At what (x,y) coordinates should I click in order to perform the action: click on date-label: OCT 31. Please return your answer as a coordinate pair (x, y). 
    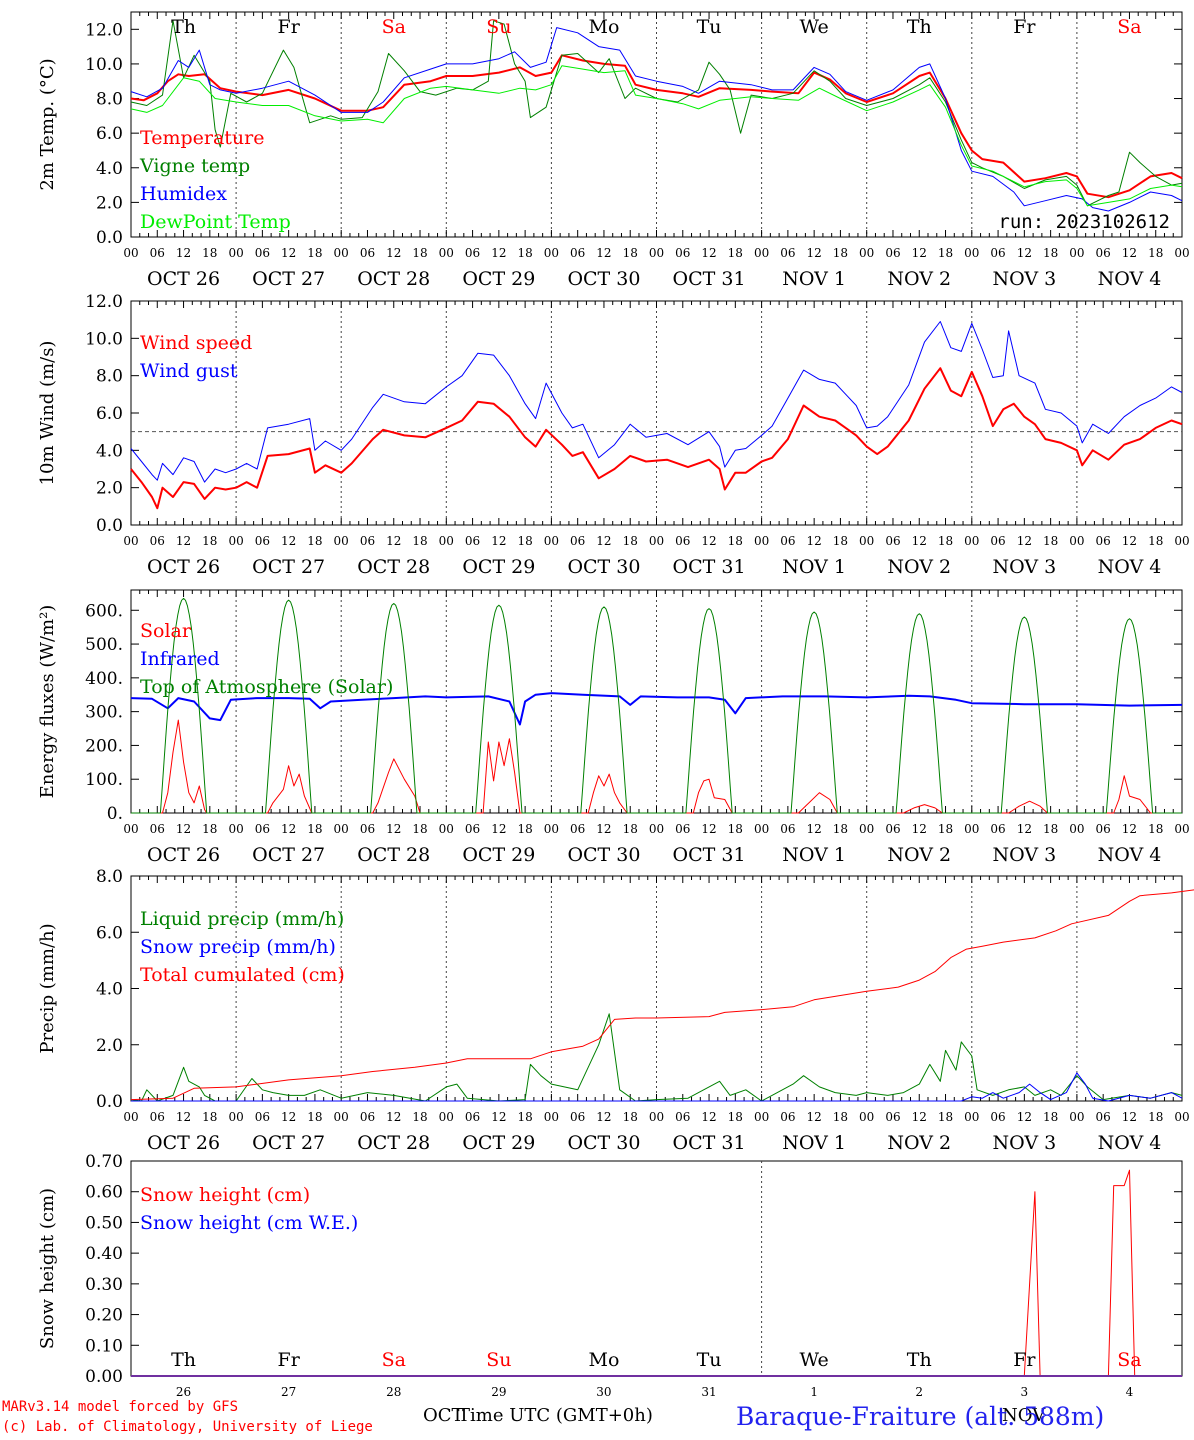
    Looking at the image, I should click on (709, 567).